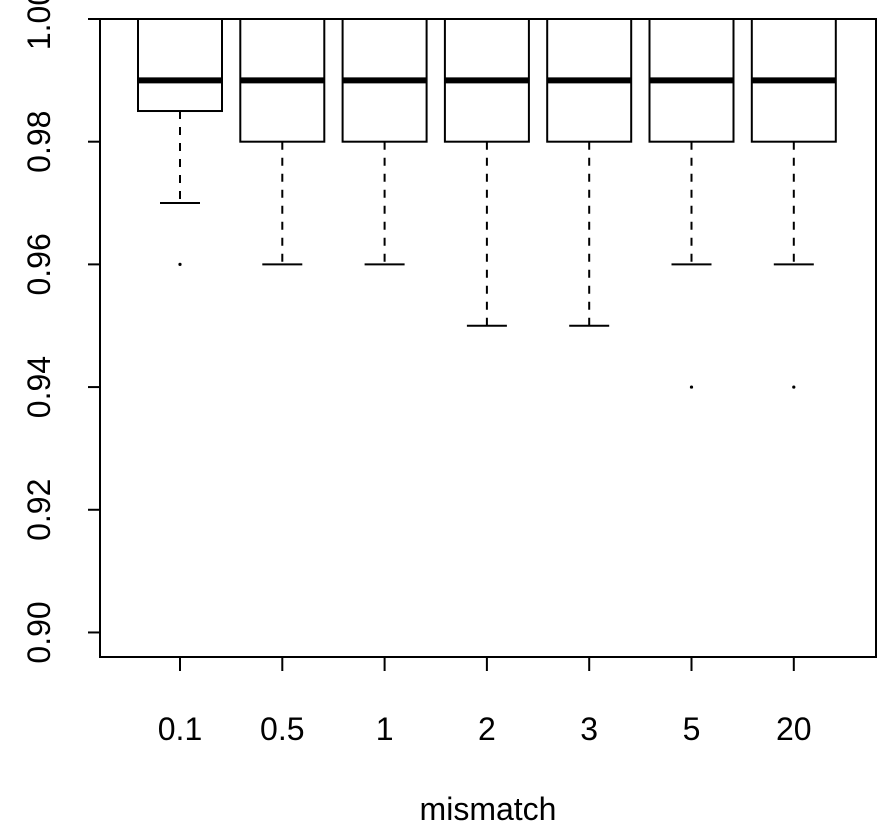  What do you see at coordinates (39, 632) in the screenshot?
I see `y-tick-label: 0.90` at bounding box center [39, 632].